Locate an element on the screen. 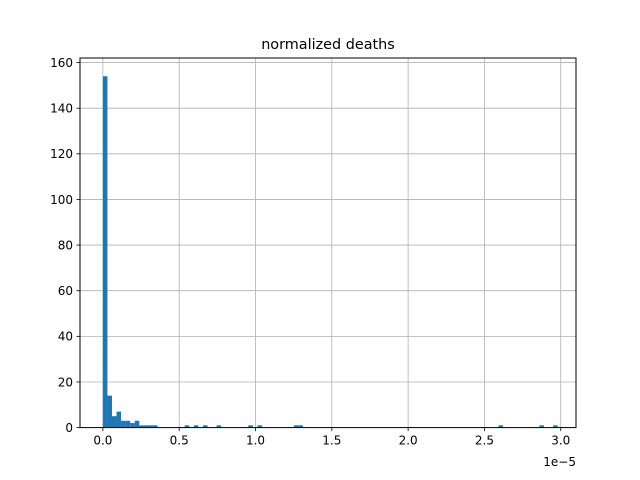 Image resolution: width=640 pixels, height=480 pixels. x-tick-label-0: 0.0 is located at coordinates (102, 441).